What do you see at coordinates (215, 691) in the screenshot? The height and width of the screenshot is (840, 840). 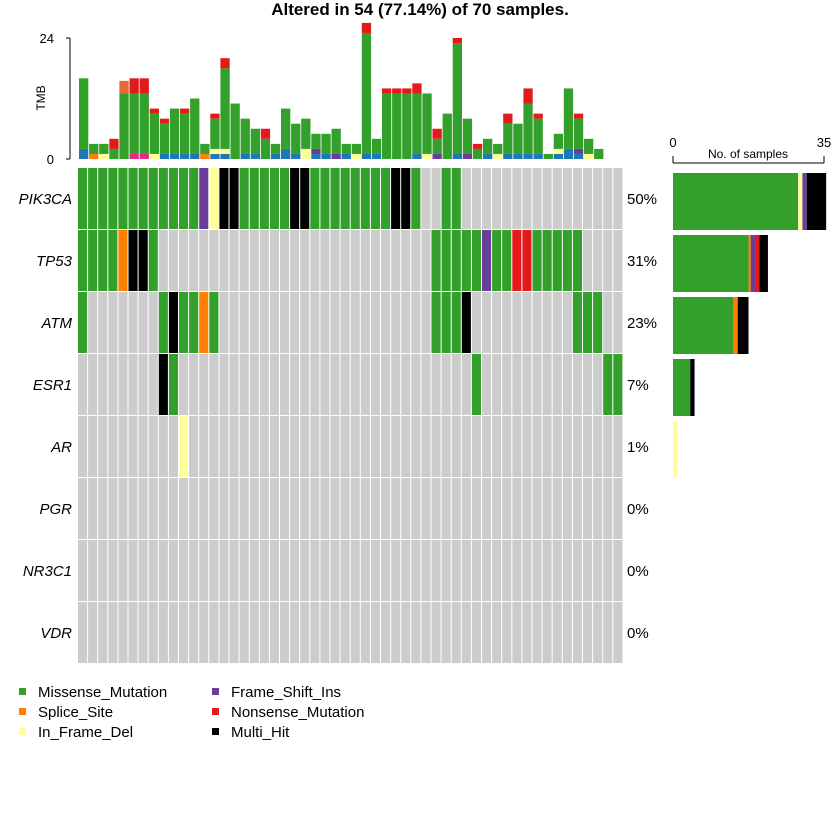 I see `legend-swatch-frame-shift-ins` at bounding box center [215, 691].